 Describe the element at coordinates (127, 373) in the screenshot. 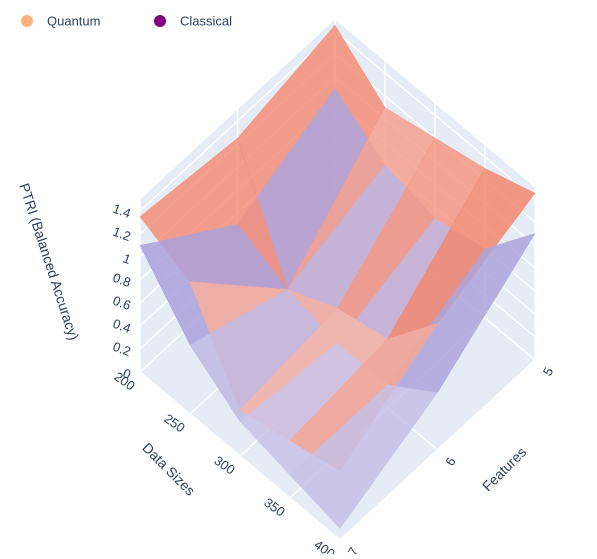

I see `z-tick-label: 0` at that location.